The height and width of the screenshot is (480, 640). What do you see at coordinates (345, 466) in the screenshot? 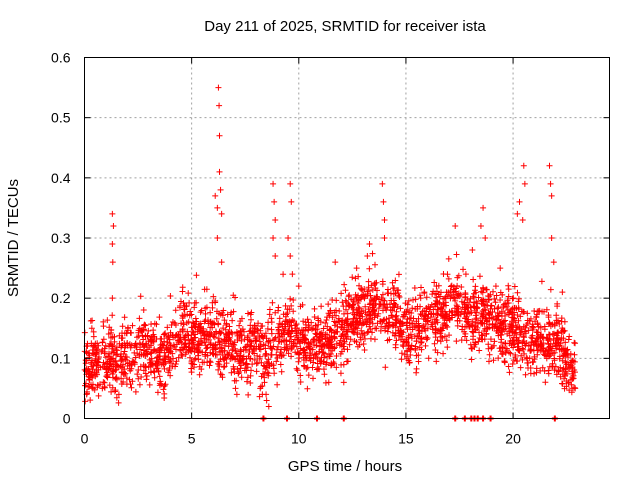
I see `x-axis-label: GPS time / hours` at bounding box center [345, 466].